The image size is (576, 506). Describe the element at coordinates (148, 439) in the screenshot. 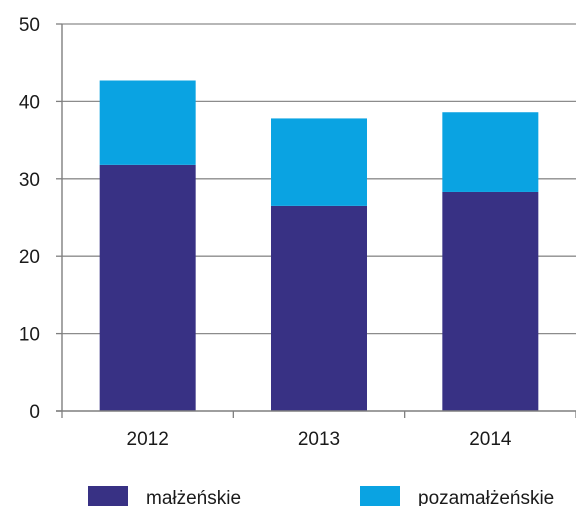

I see `x-tick-label: 2012` at that location.